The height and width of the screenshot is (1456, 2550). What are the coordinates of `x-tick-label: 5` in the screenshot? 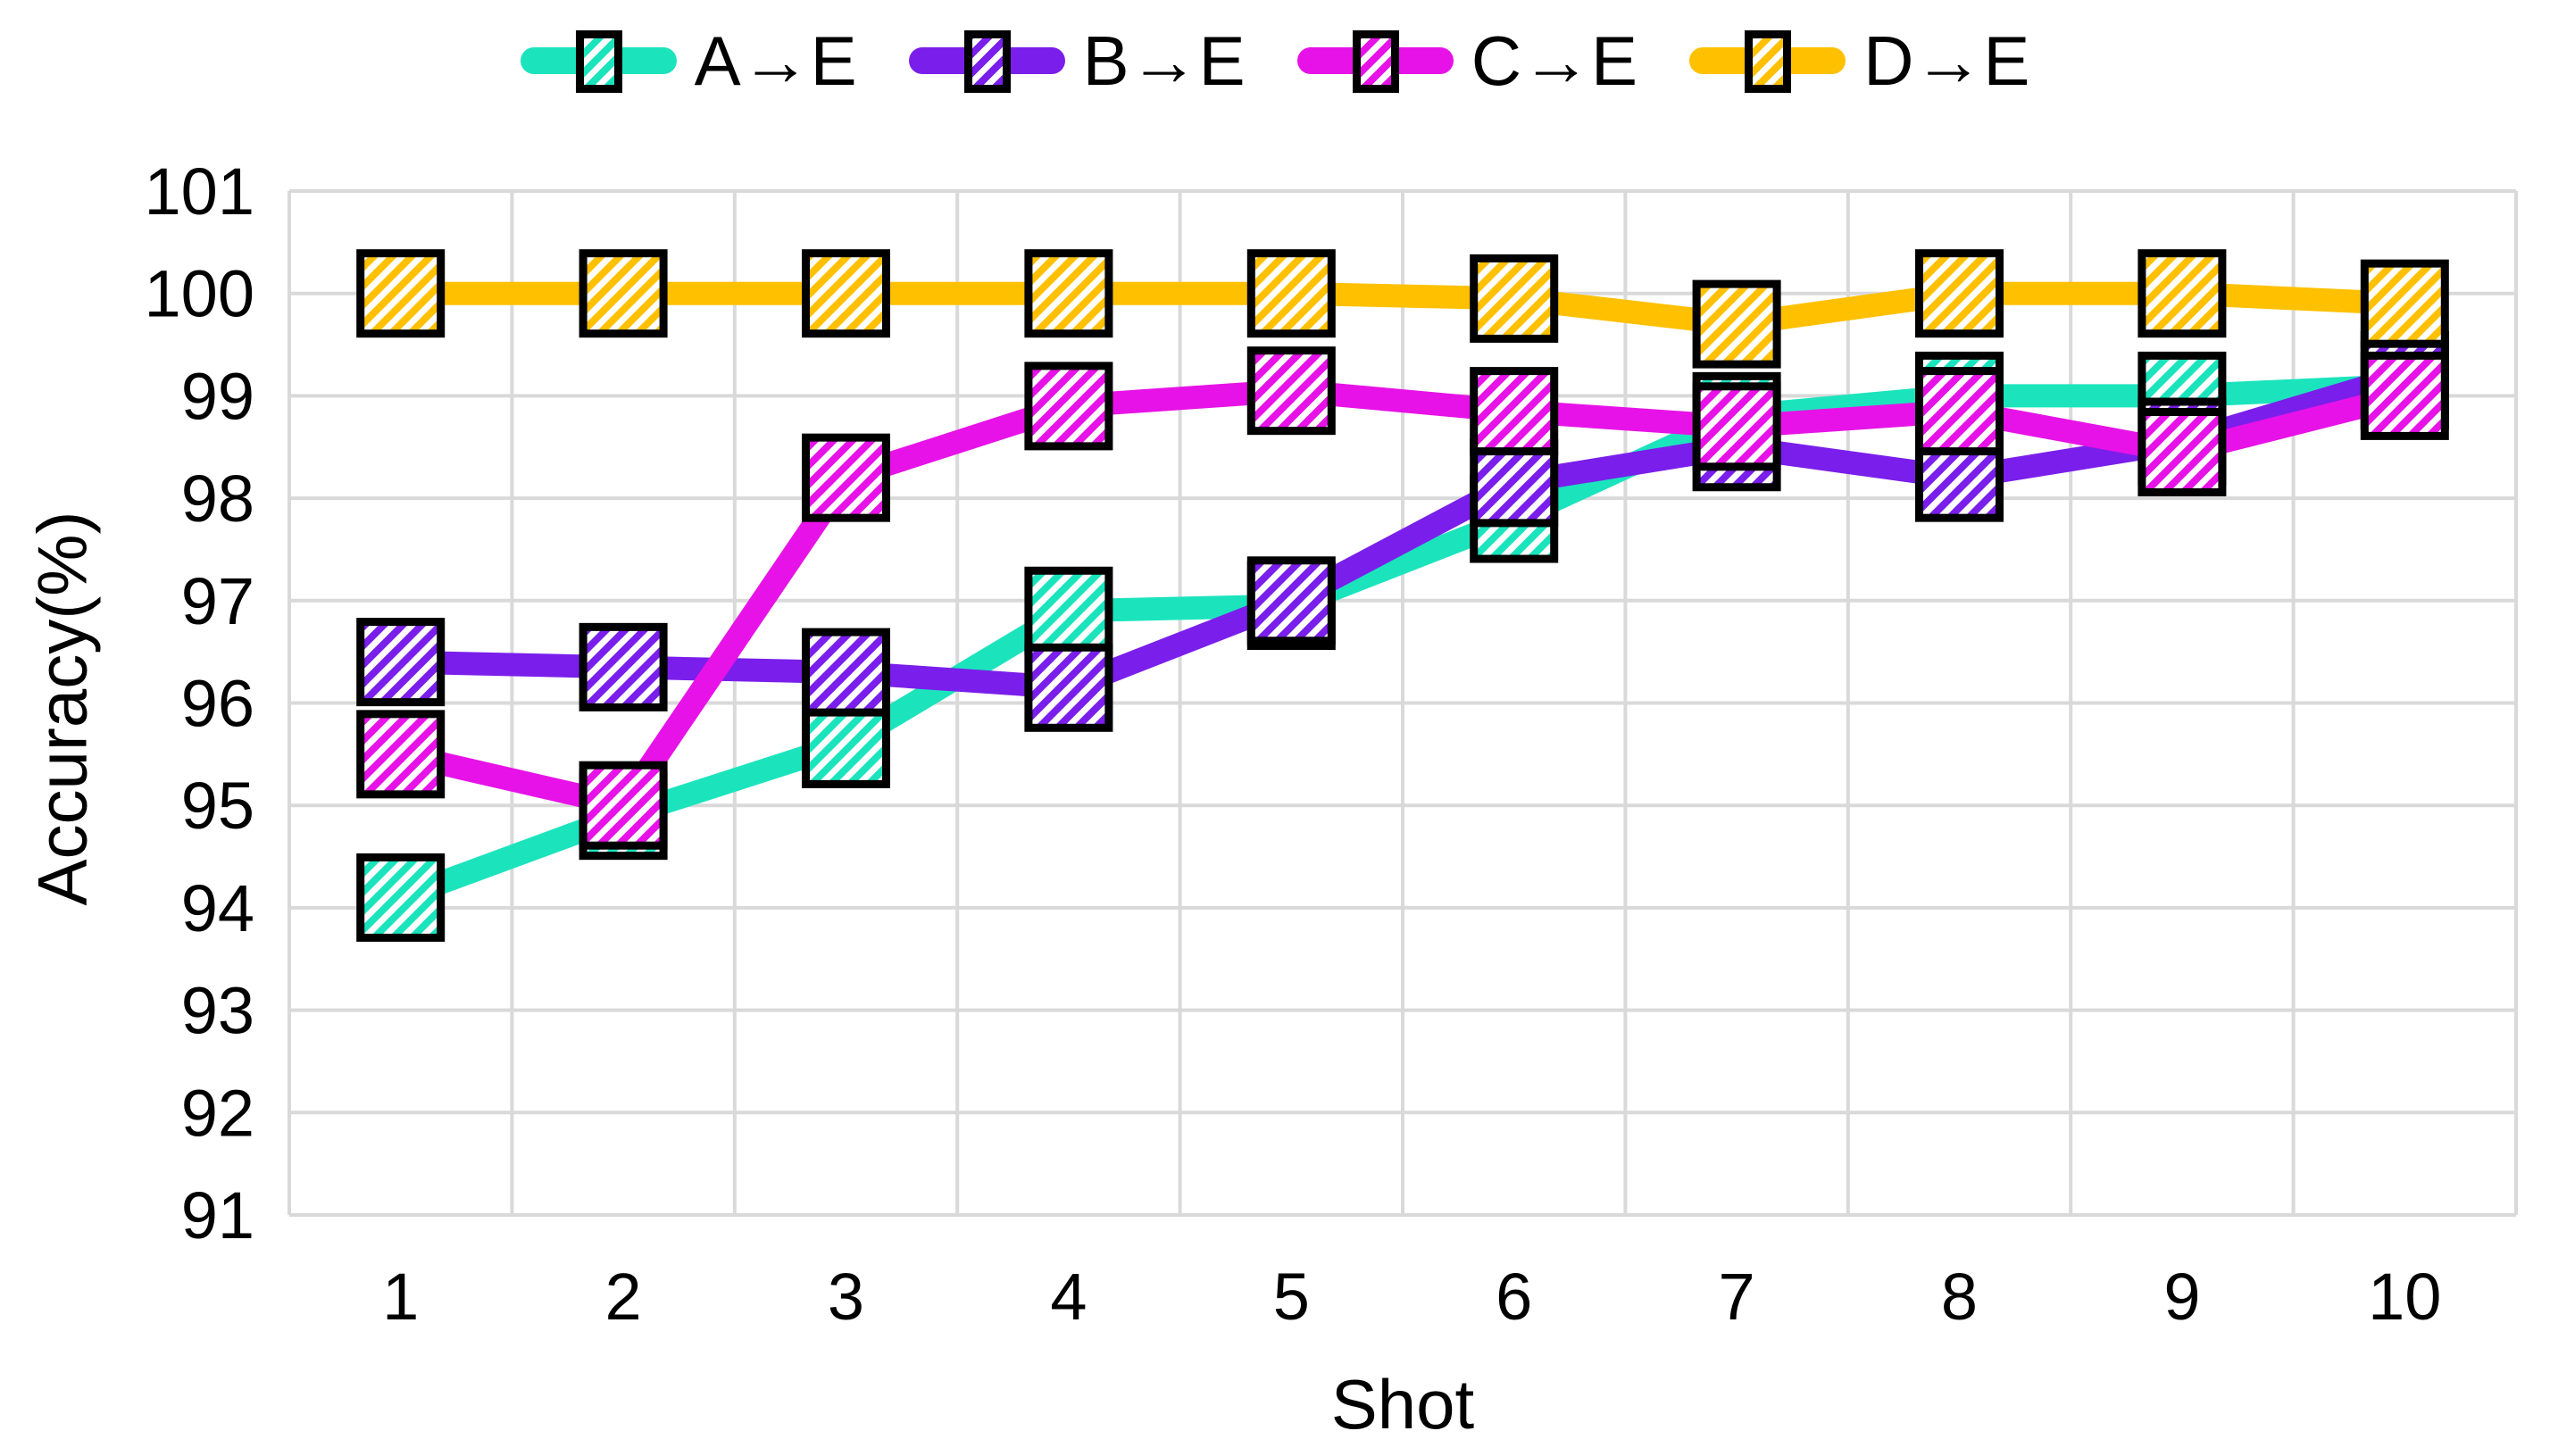 It's located at (1292, 1297).